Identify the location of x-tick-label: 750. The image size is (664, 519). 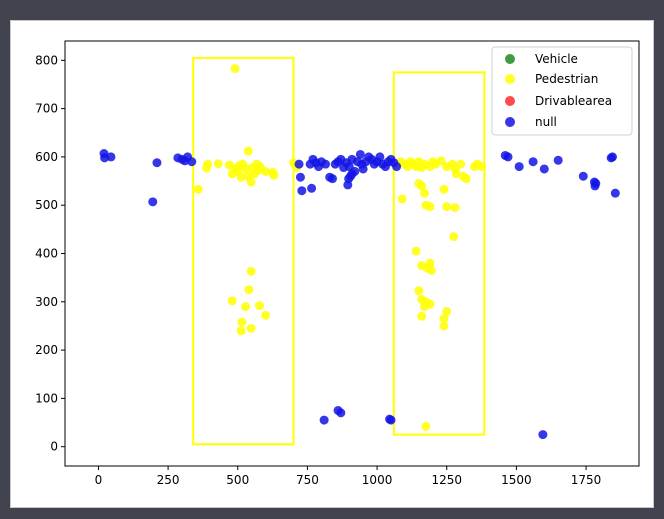
(307, 480).